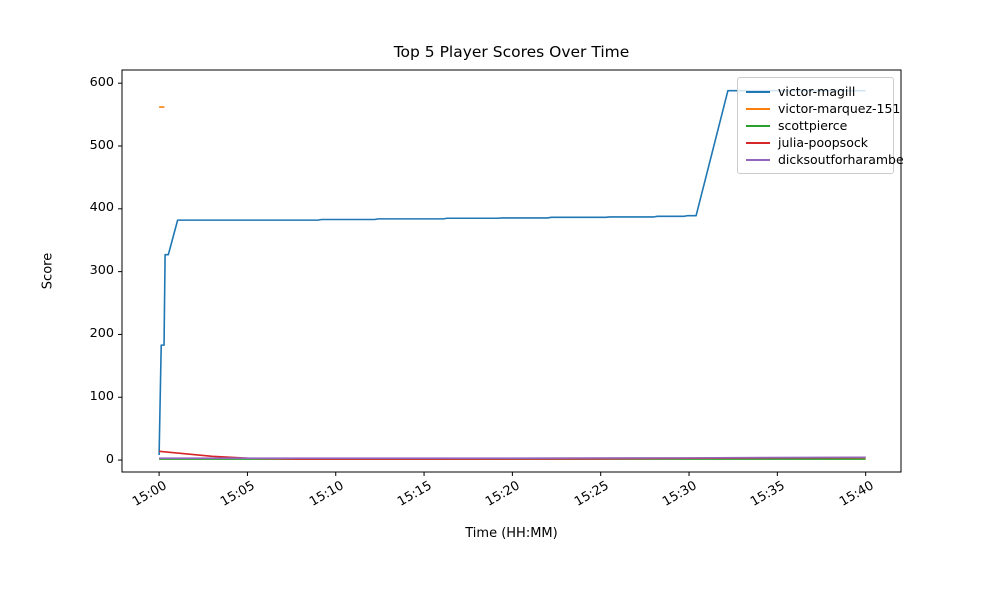  What do you see at coordinates (512, 457) in the screenshot?
I see `series-line-dicksoutforharambe` at bounding box center [512, 457].